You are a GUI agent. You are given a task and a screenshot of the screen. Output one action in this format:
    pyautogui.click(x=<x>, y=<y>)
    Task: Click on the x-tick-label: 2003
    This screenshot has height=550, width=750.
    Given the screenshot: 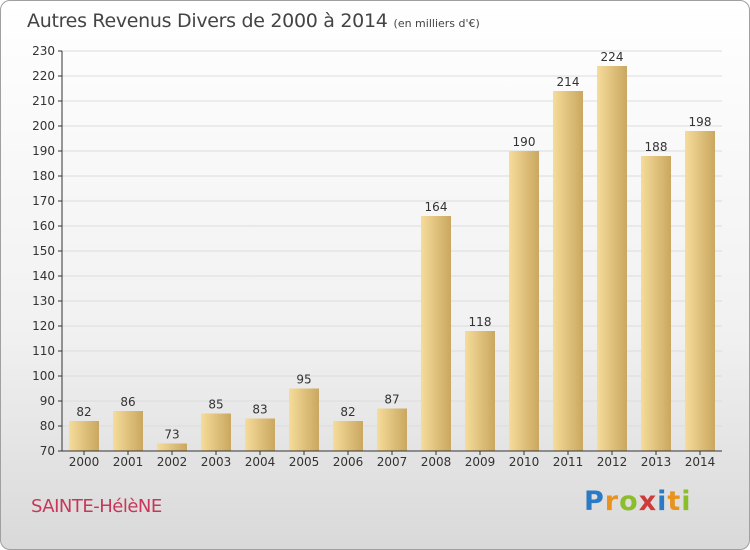 What is the action you would take?
    pyautogui.click(x=216, y=462)
    